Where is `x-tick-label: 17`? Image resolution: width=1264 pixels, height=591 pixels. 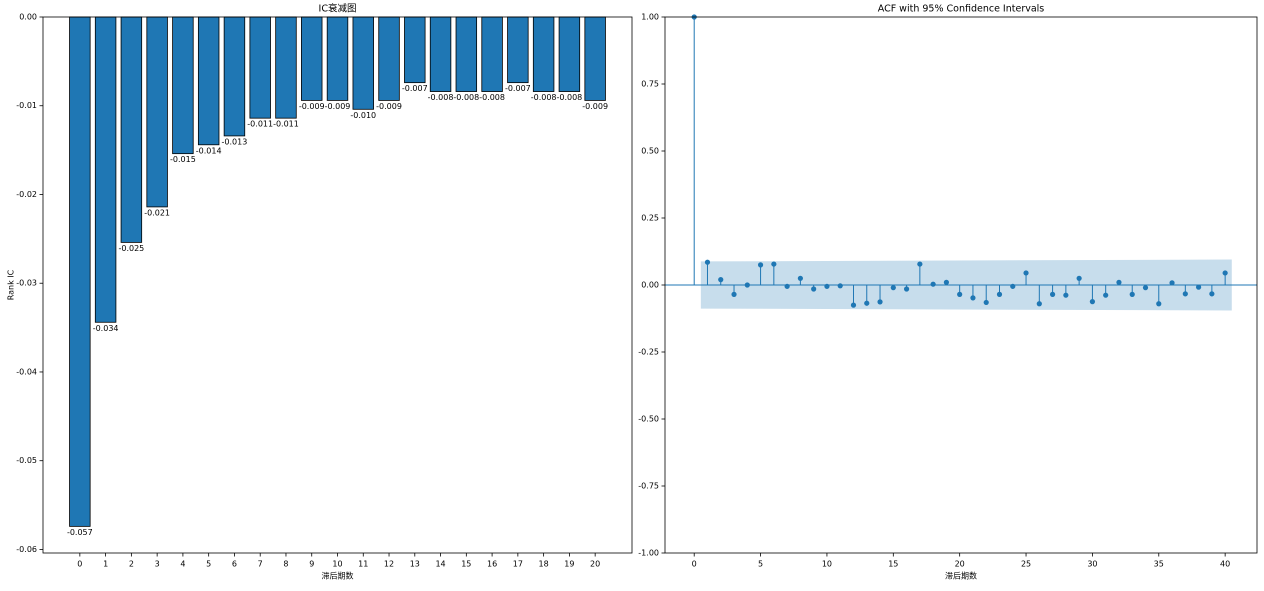
x-tick-label: 17 is located at coordinates (518, 564).